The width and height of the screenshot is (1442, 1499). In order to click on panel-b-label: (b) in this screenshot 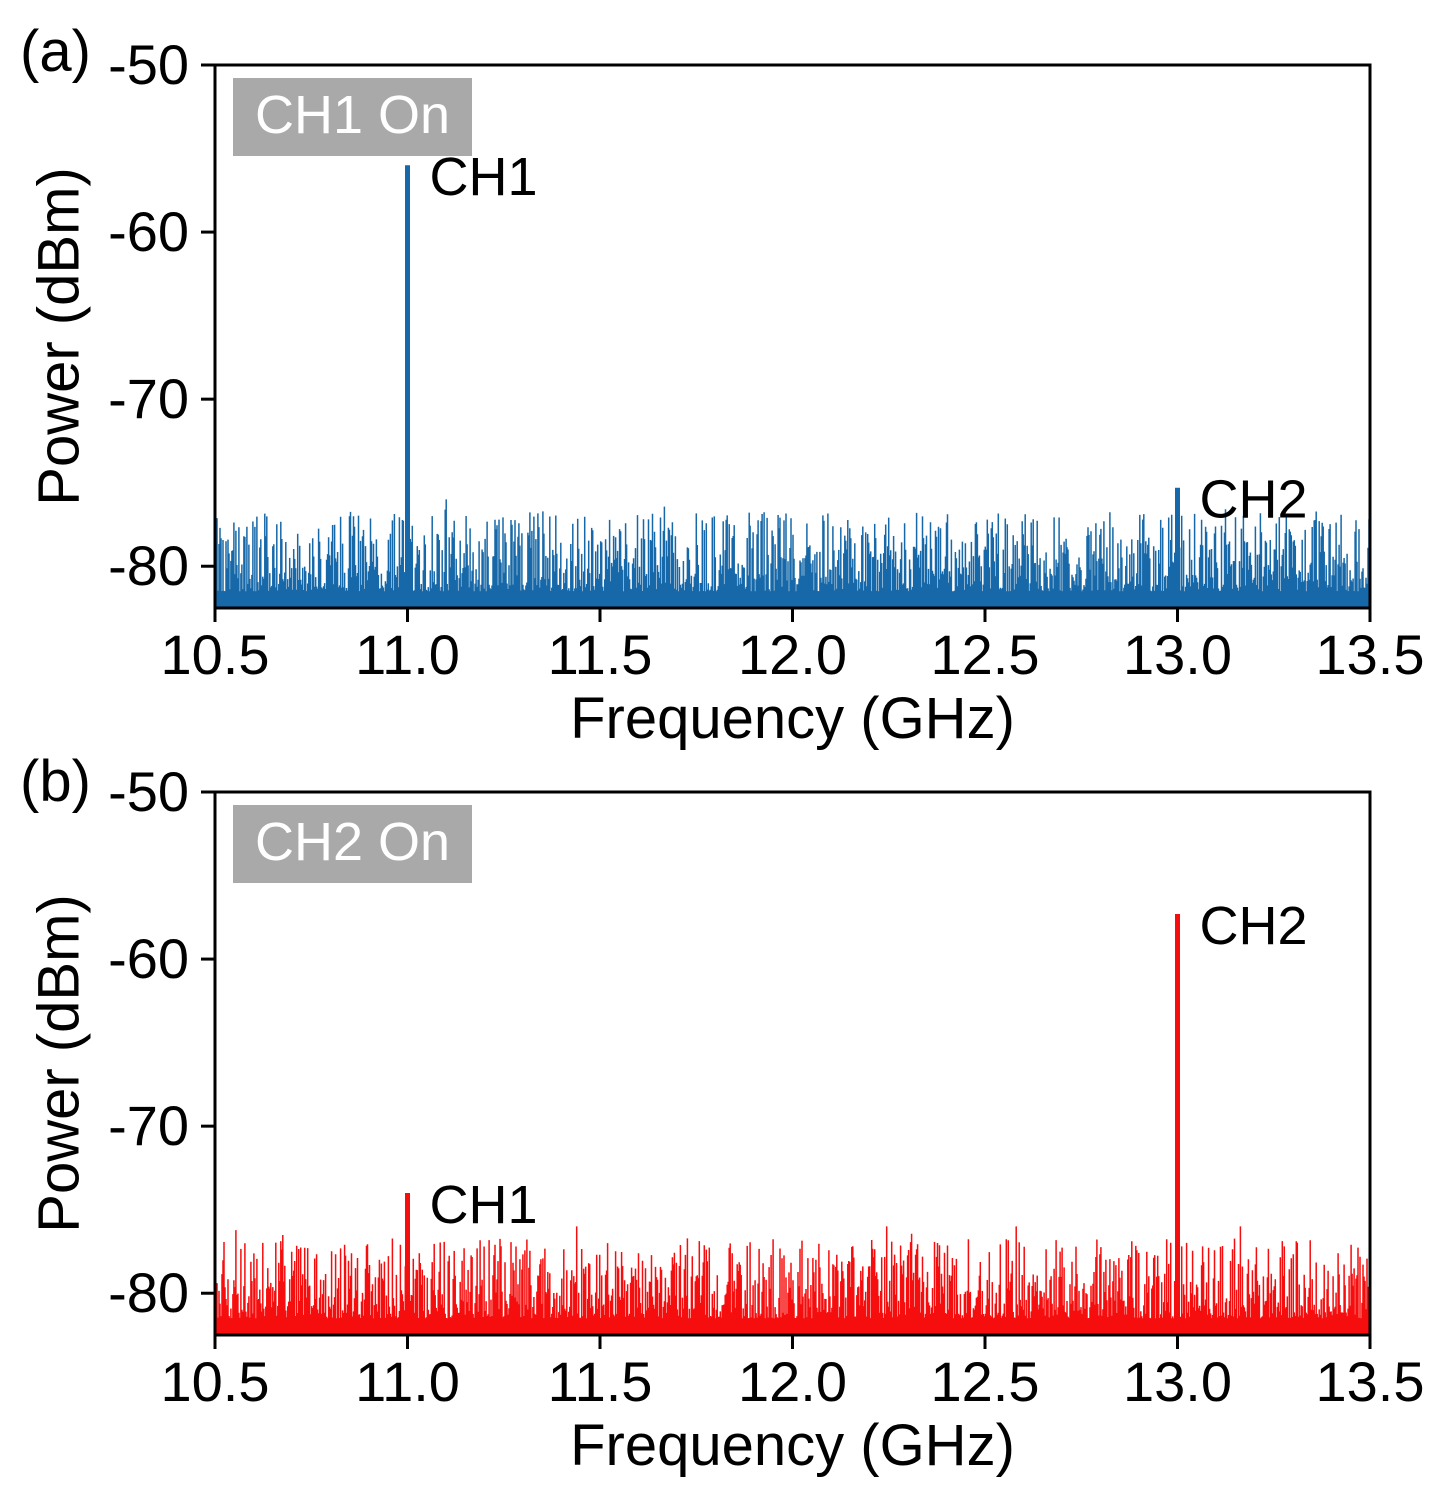, I will do `click(55, 781)`.